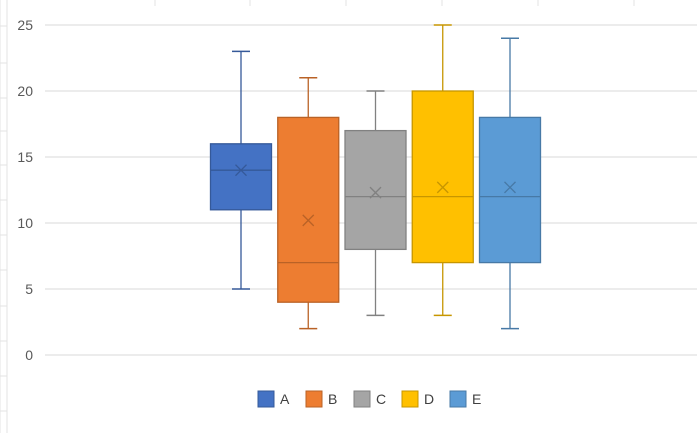 The width and height of the screenshot is (697, 433). What do you see at coordinates (25, 223) in the screenshot?
I see `y-tick-label: 10` at bounding box center [25, 223].